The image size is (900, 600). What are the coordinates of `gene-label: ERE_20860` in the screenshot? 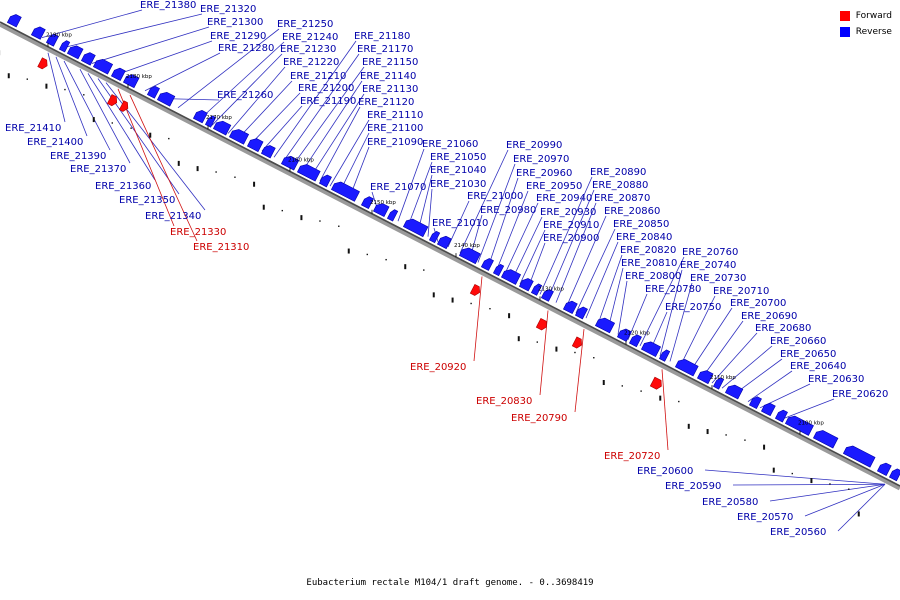 It's located at (632, 211).